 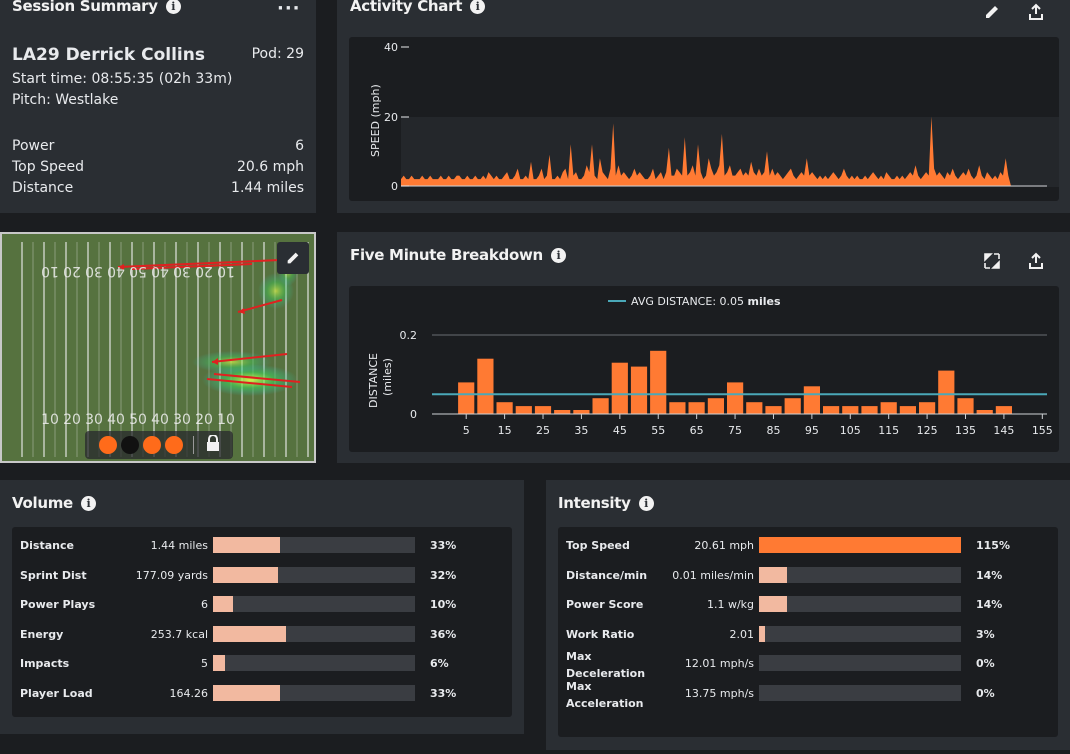 I want to click on metric-percent: 36%, so click(x=443, y=634).